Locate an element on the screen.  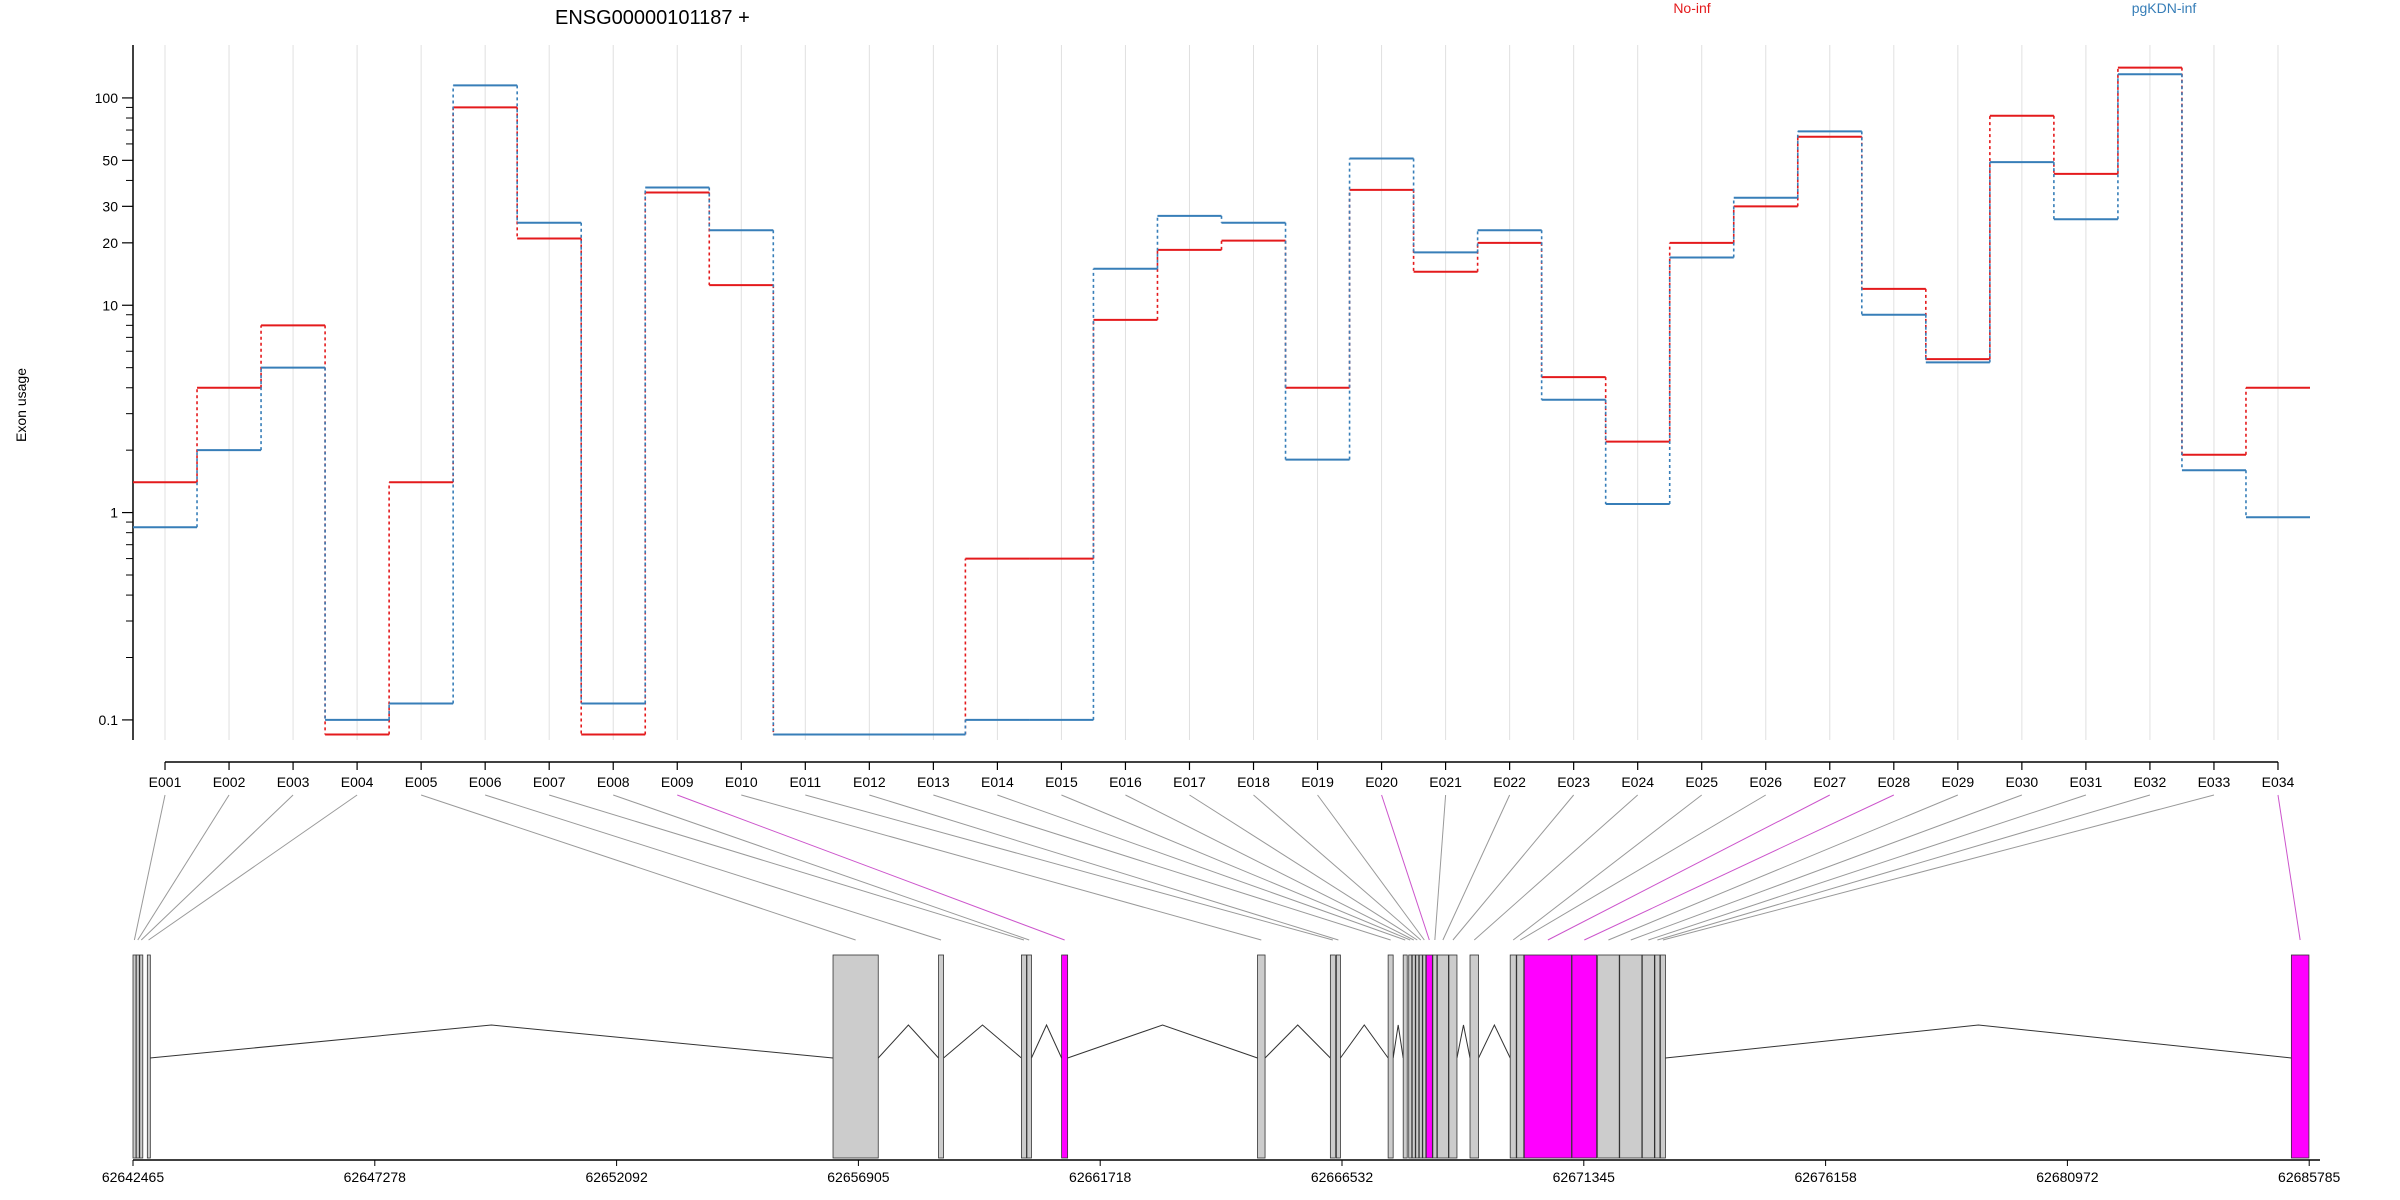
x-tick-label: E019 is located at coordinates (1317, 782).